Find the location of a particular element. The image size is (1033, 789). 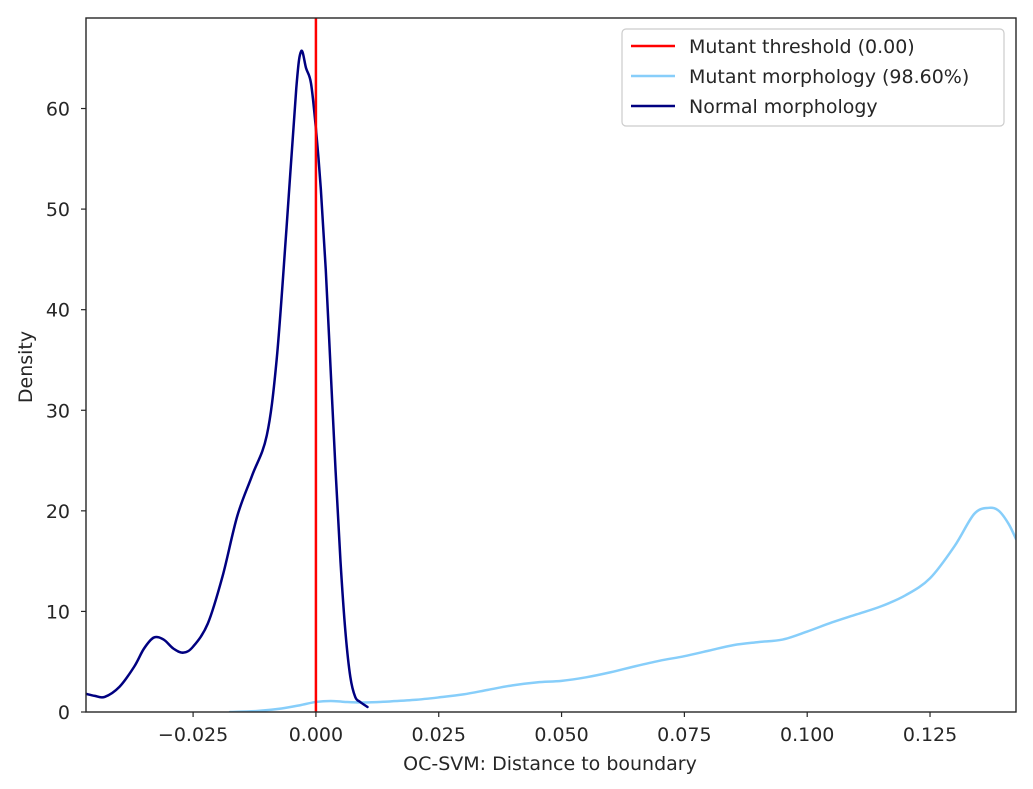

x-tick-label: 0.100 is located at coordinates (807, 735).